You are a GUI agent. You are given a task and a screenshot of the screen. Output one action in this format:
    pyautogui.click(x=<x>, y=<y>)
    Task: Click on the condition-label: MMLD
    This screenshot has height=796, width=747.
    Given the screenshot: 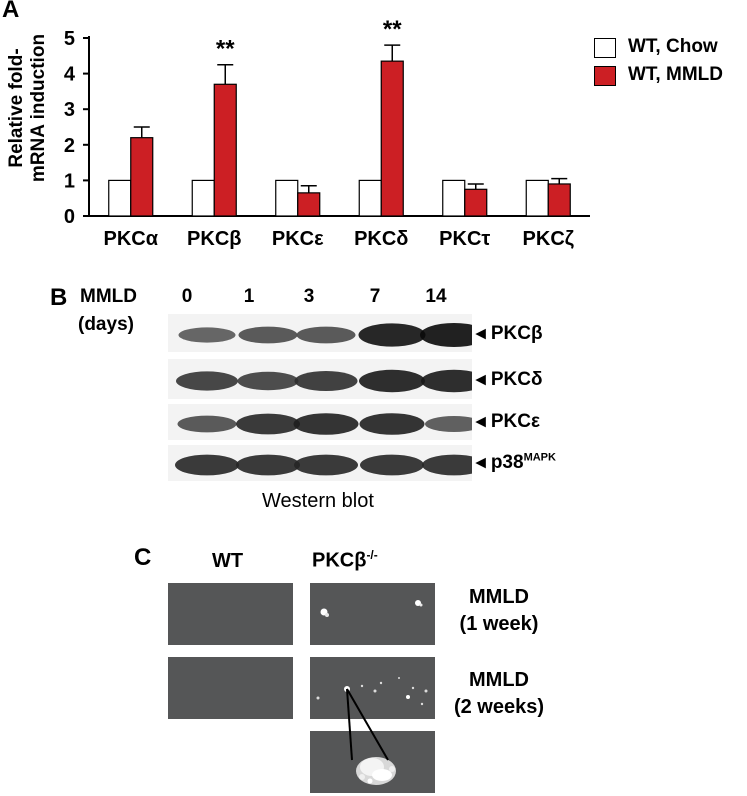 What is the action you would take?
    pyautogui.click(x=108, y=296)
    